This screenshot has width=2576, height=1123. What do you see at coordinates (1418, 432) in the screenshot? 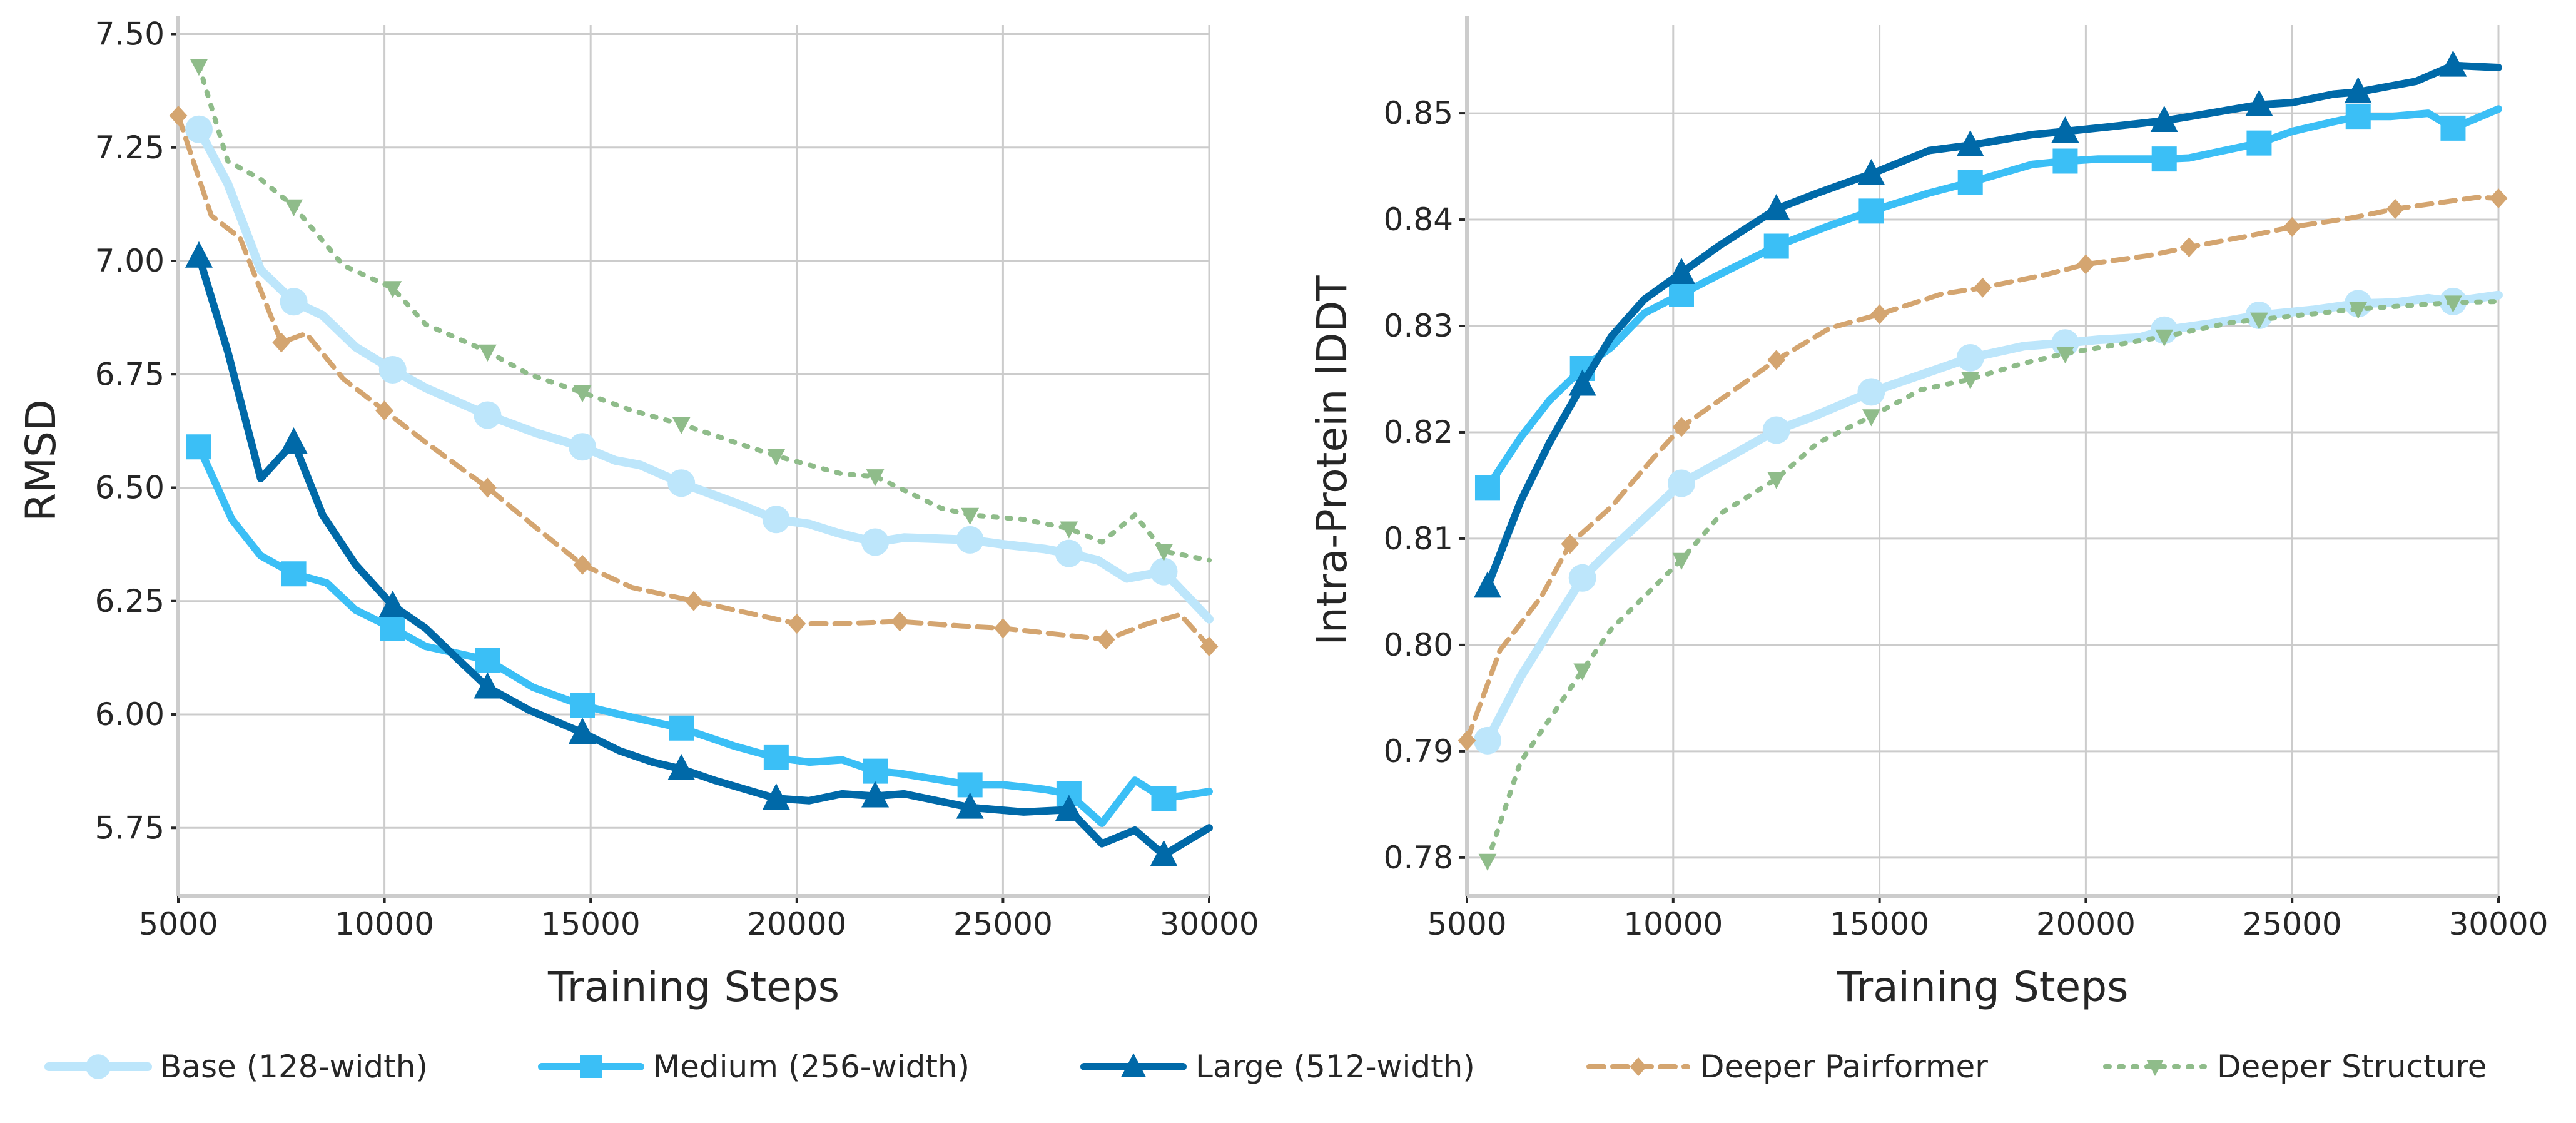
I see `y-tick-label: 0.82` at bounding box center [1418, 432].